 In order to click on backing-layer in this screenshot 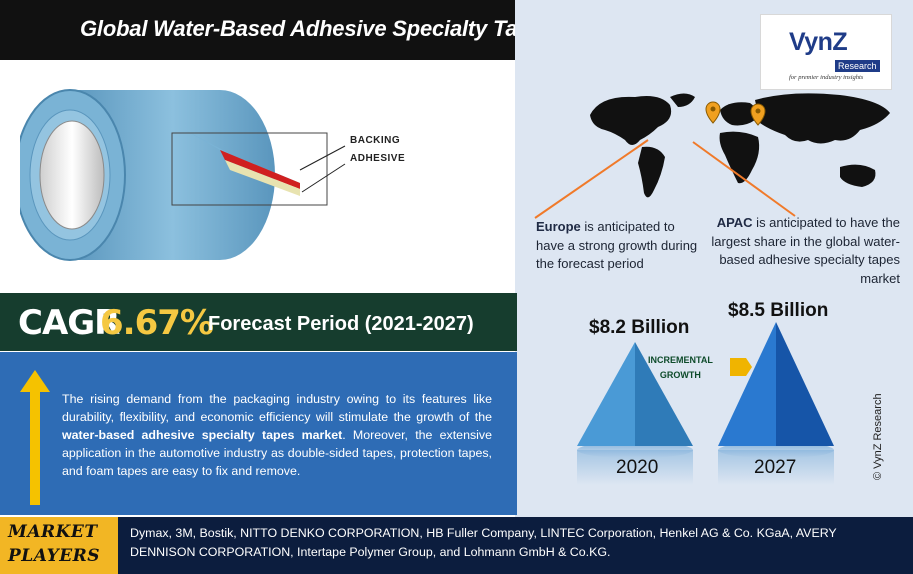, I will do `click(260, 169)`.